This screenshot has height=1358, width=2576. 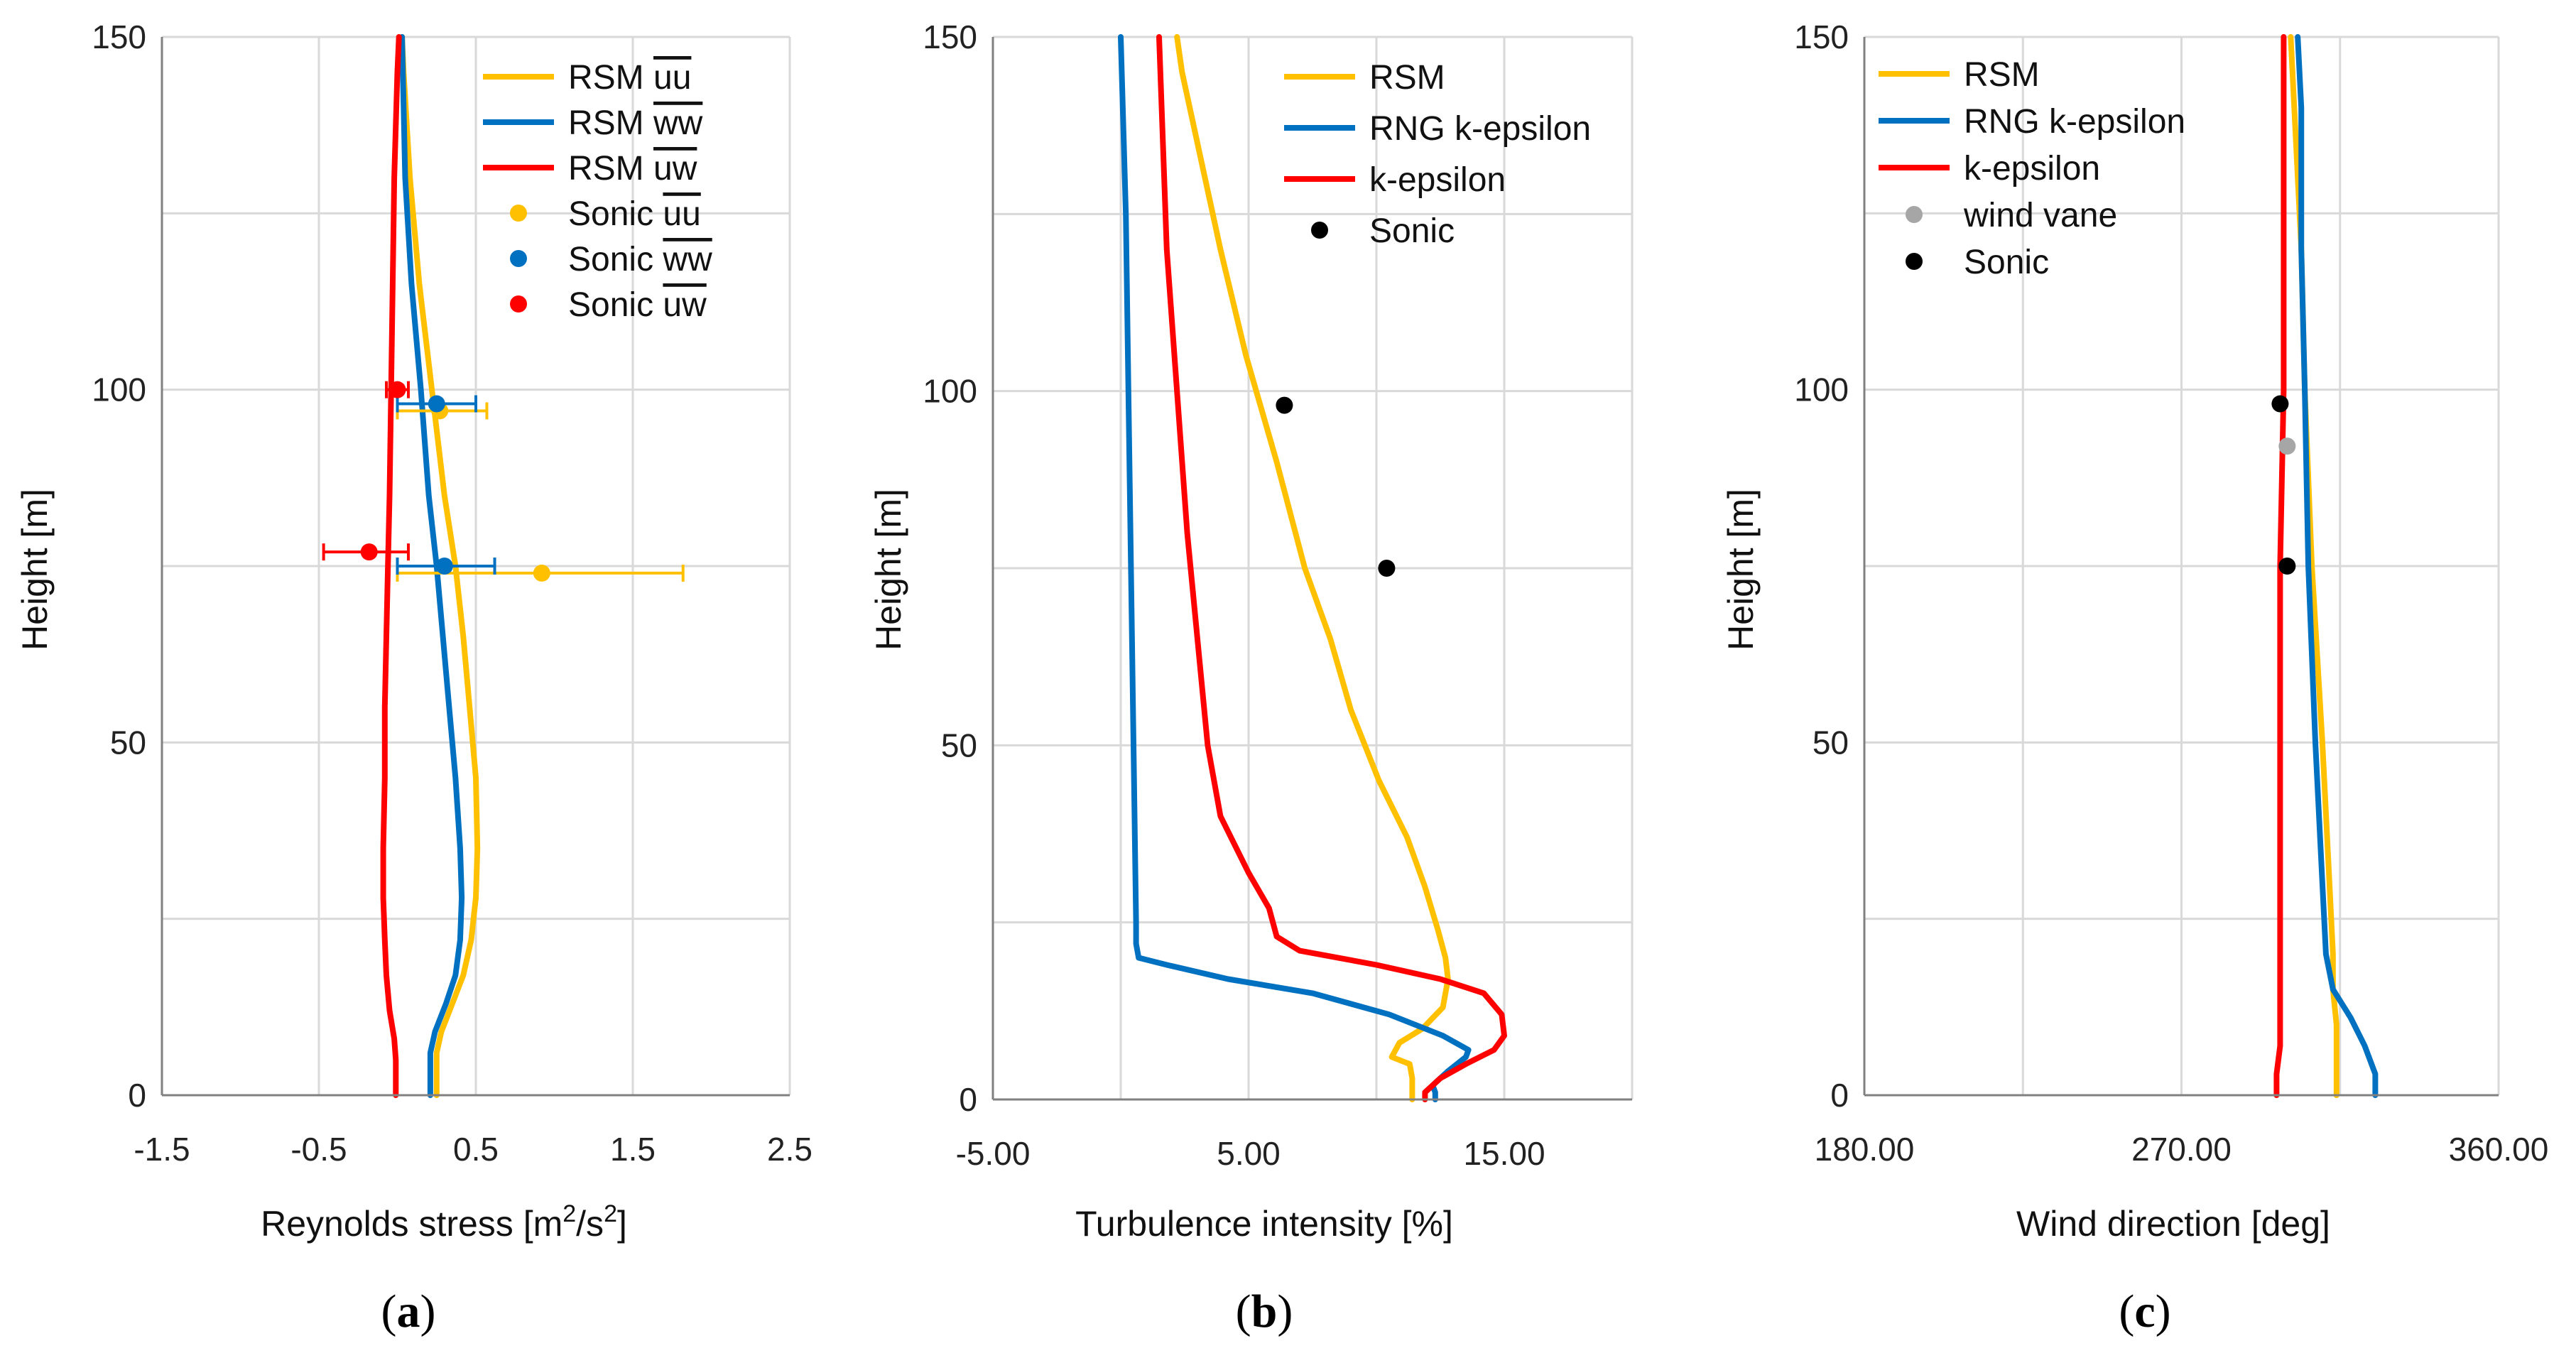 I want to click on series-lines-a, so click(x=430, y=566).